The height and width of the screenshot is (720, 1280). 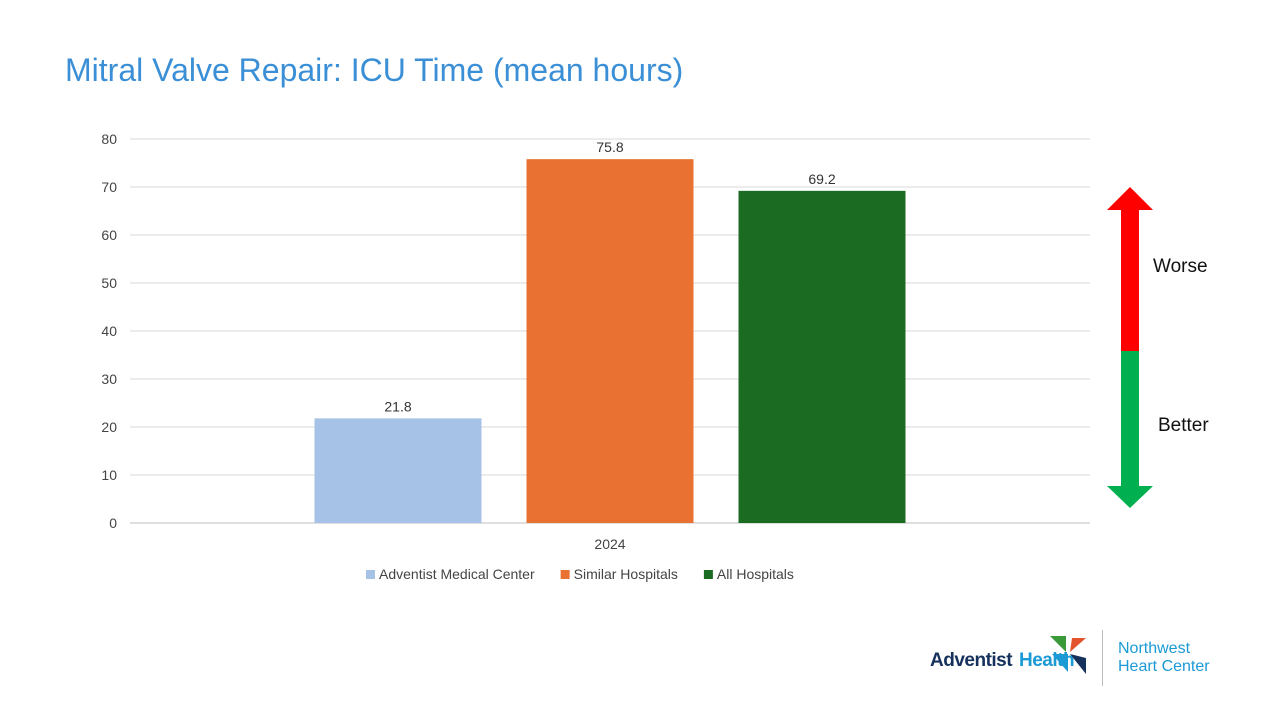 I want to click on better-label: Better, so click(x=1183, y=425).